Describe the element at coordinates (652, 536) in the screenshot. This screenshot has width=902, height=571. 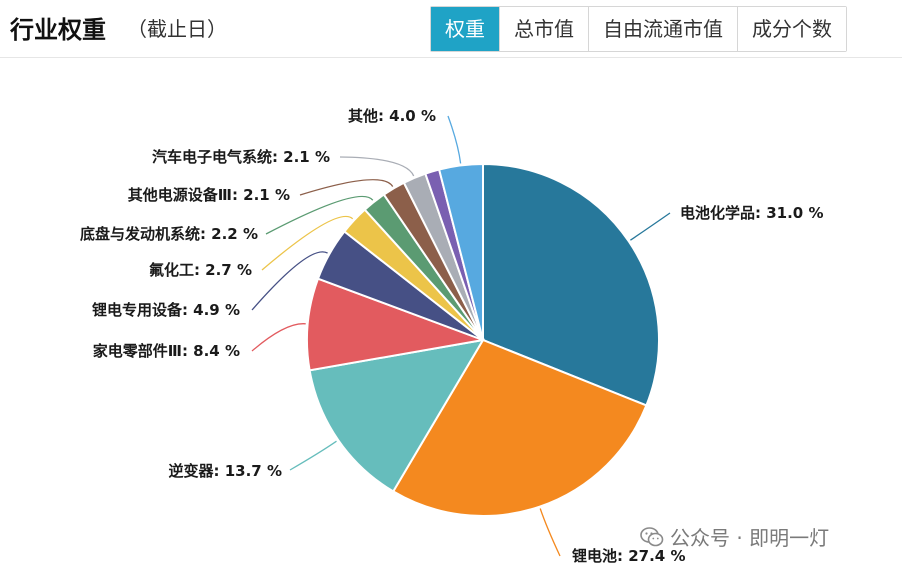
I see `wechat-icon` at that location.